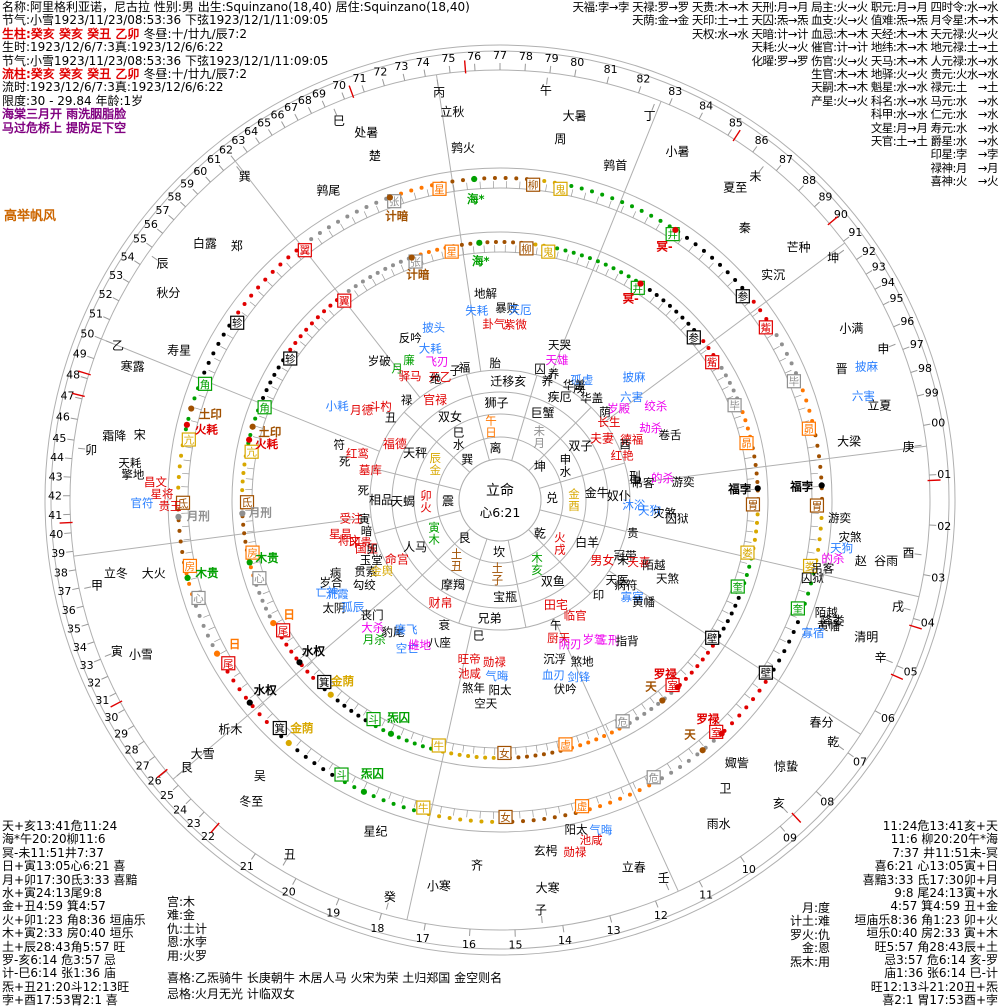 The height and width of the screenshot is (1007, 1000). Describe the element at coordinates (557, 360) in the screenshot. I see `star-name: 天雄` at that location.